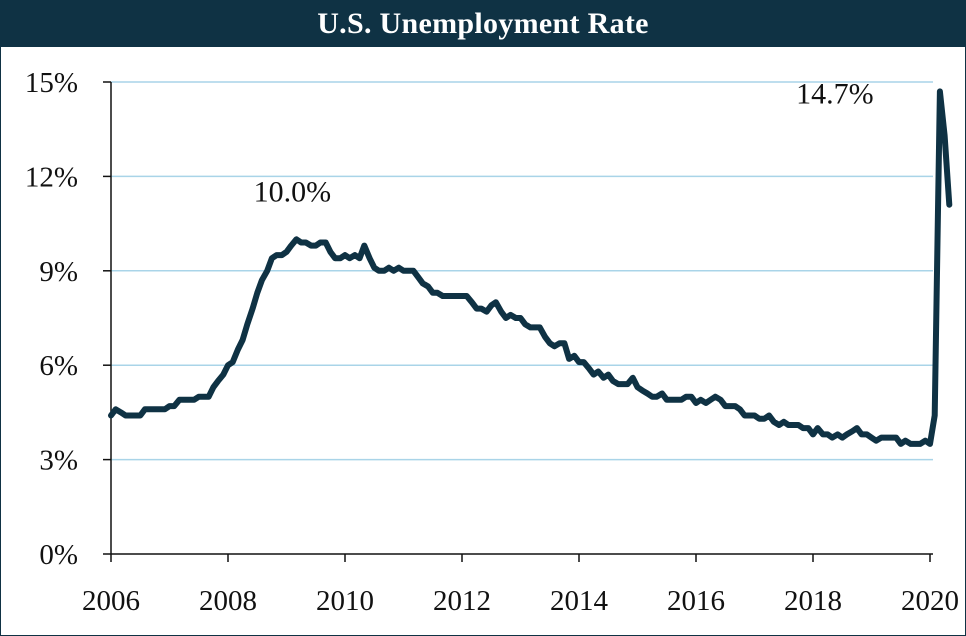 The image size is (966, 636). Describe the element at coordinates (483, 24) in the screenshot. I see `chart-title: U.S. Unemployment Rate` at that location.